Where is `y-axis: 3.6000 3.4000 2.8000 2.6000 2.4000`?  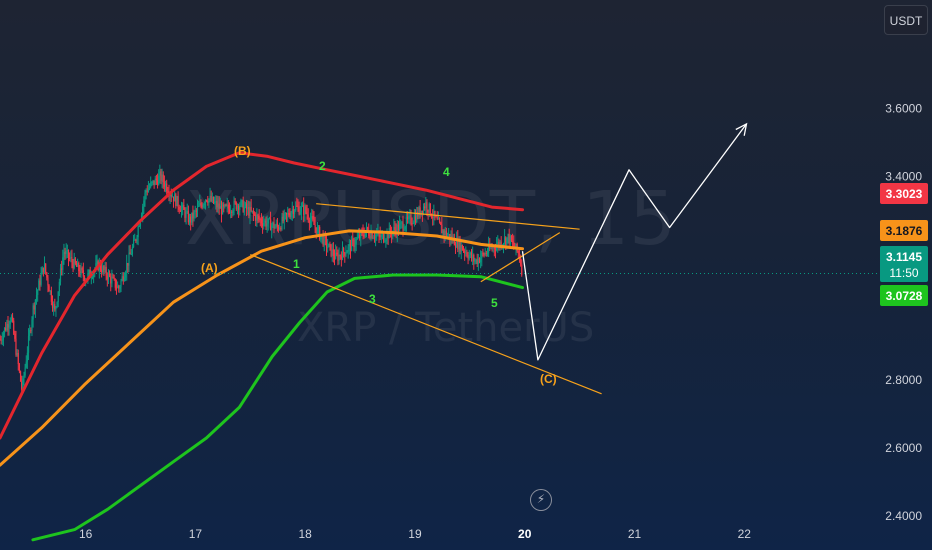
y-axis: 3.6000 3.4000 2.8000 2.6000 2.4000 is located at coordinates (903, 312).